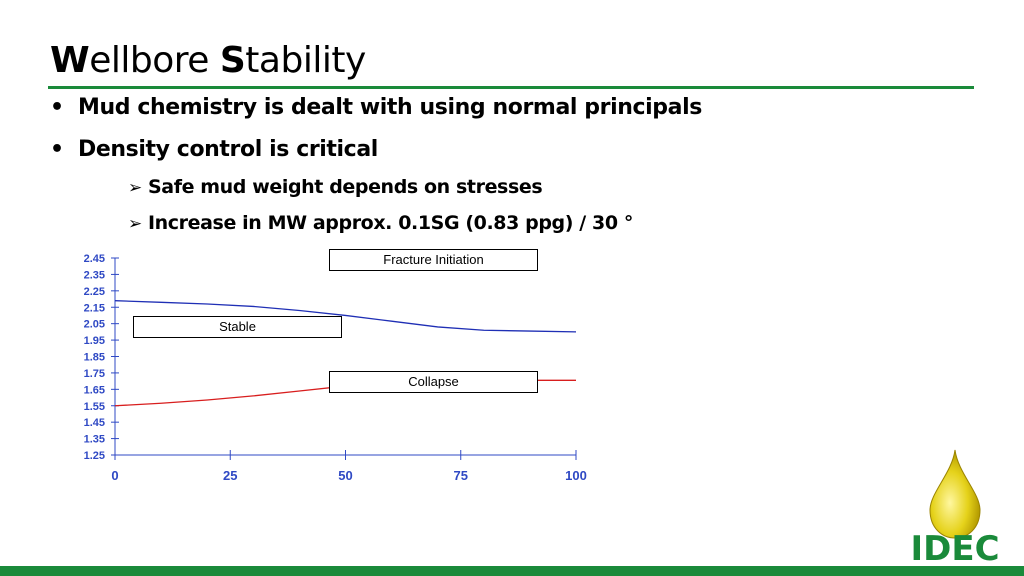  I want to click on bullet-2: • Density control is critical, so click(214, 149).